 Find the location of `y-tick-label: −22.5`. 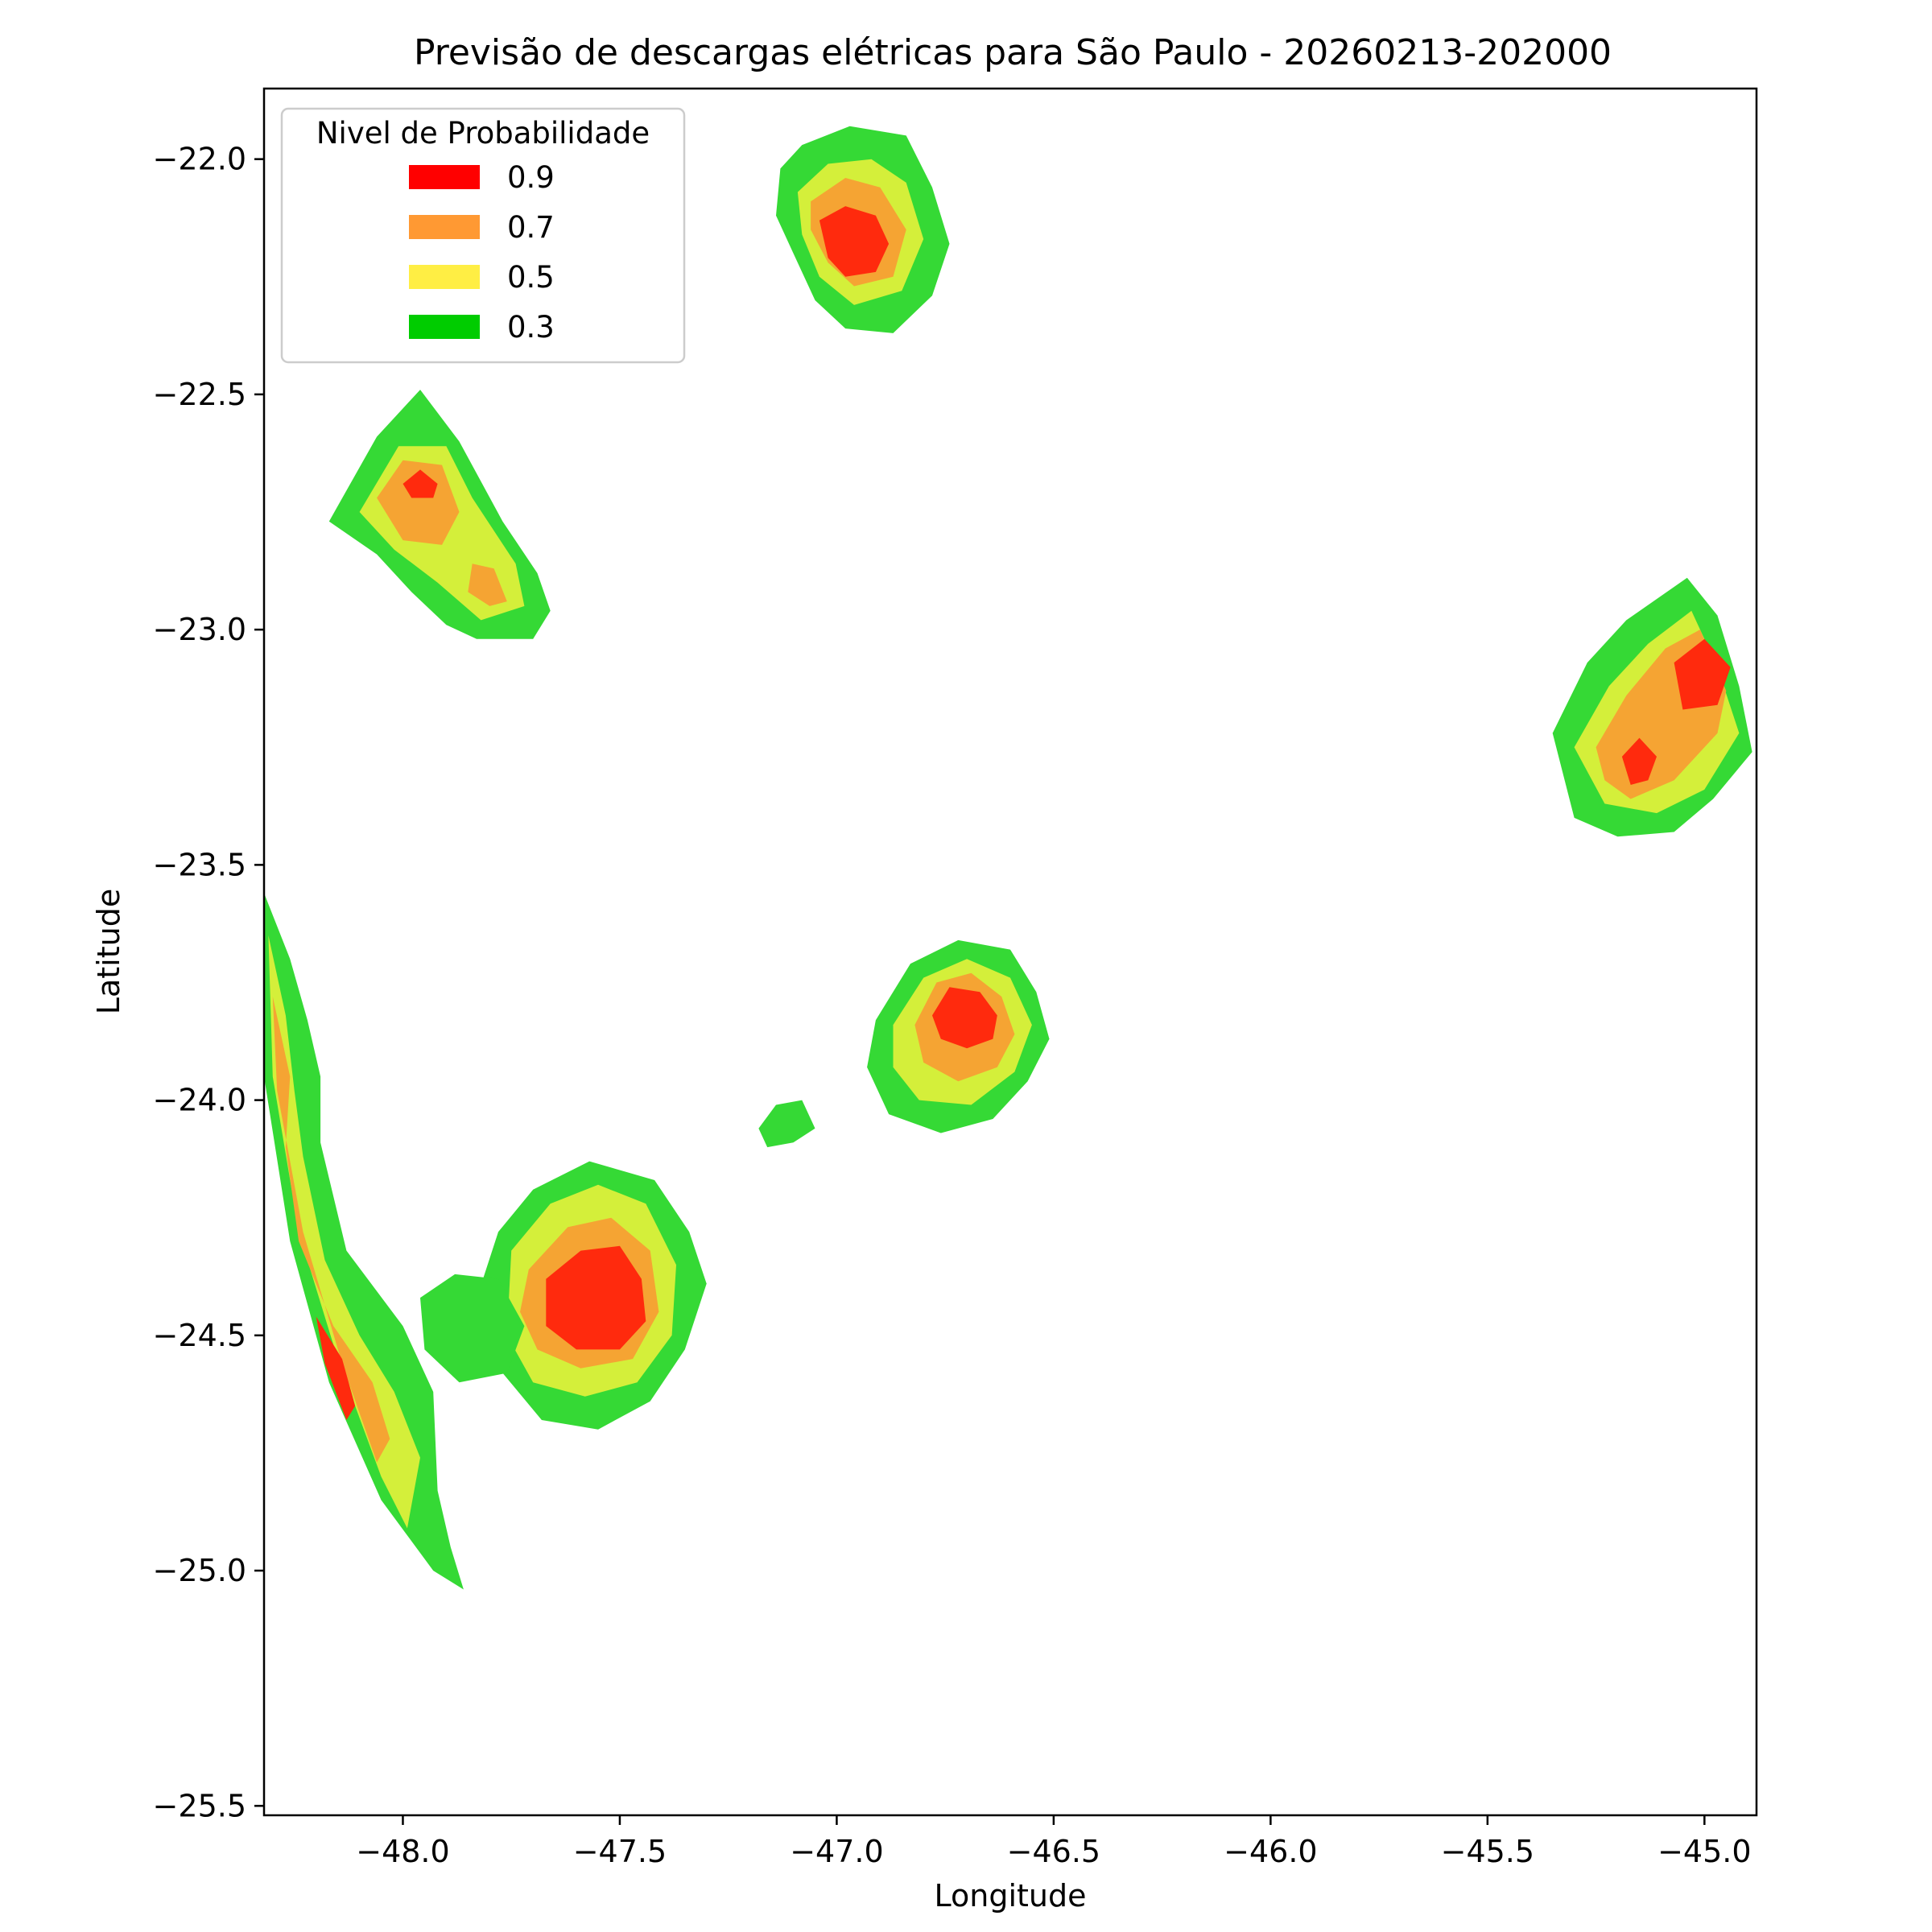

y-tick-label: −22.5 is located at coordinates (199, 394).